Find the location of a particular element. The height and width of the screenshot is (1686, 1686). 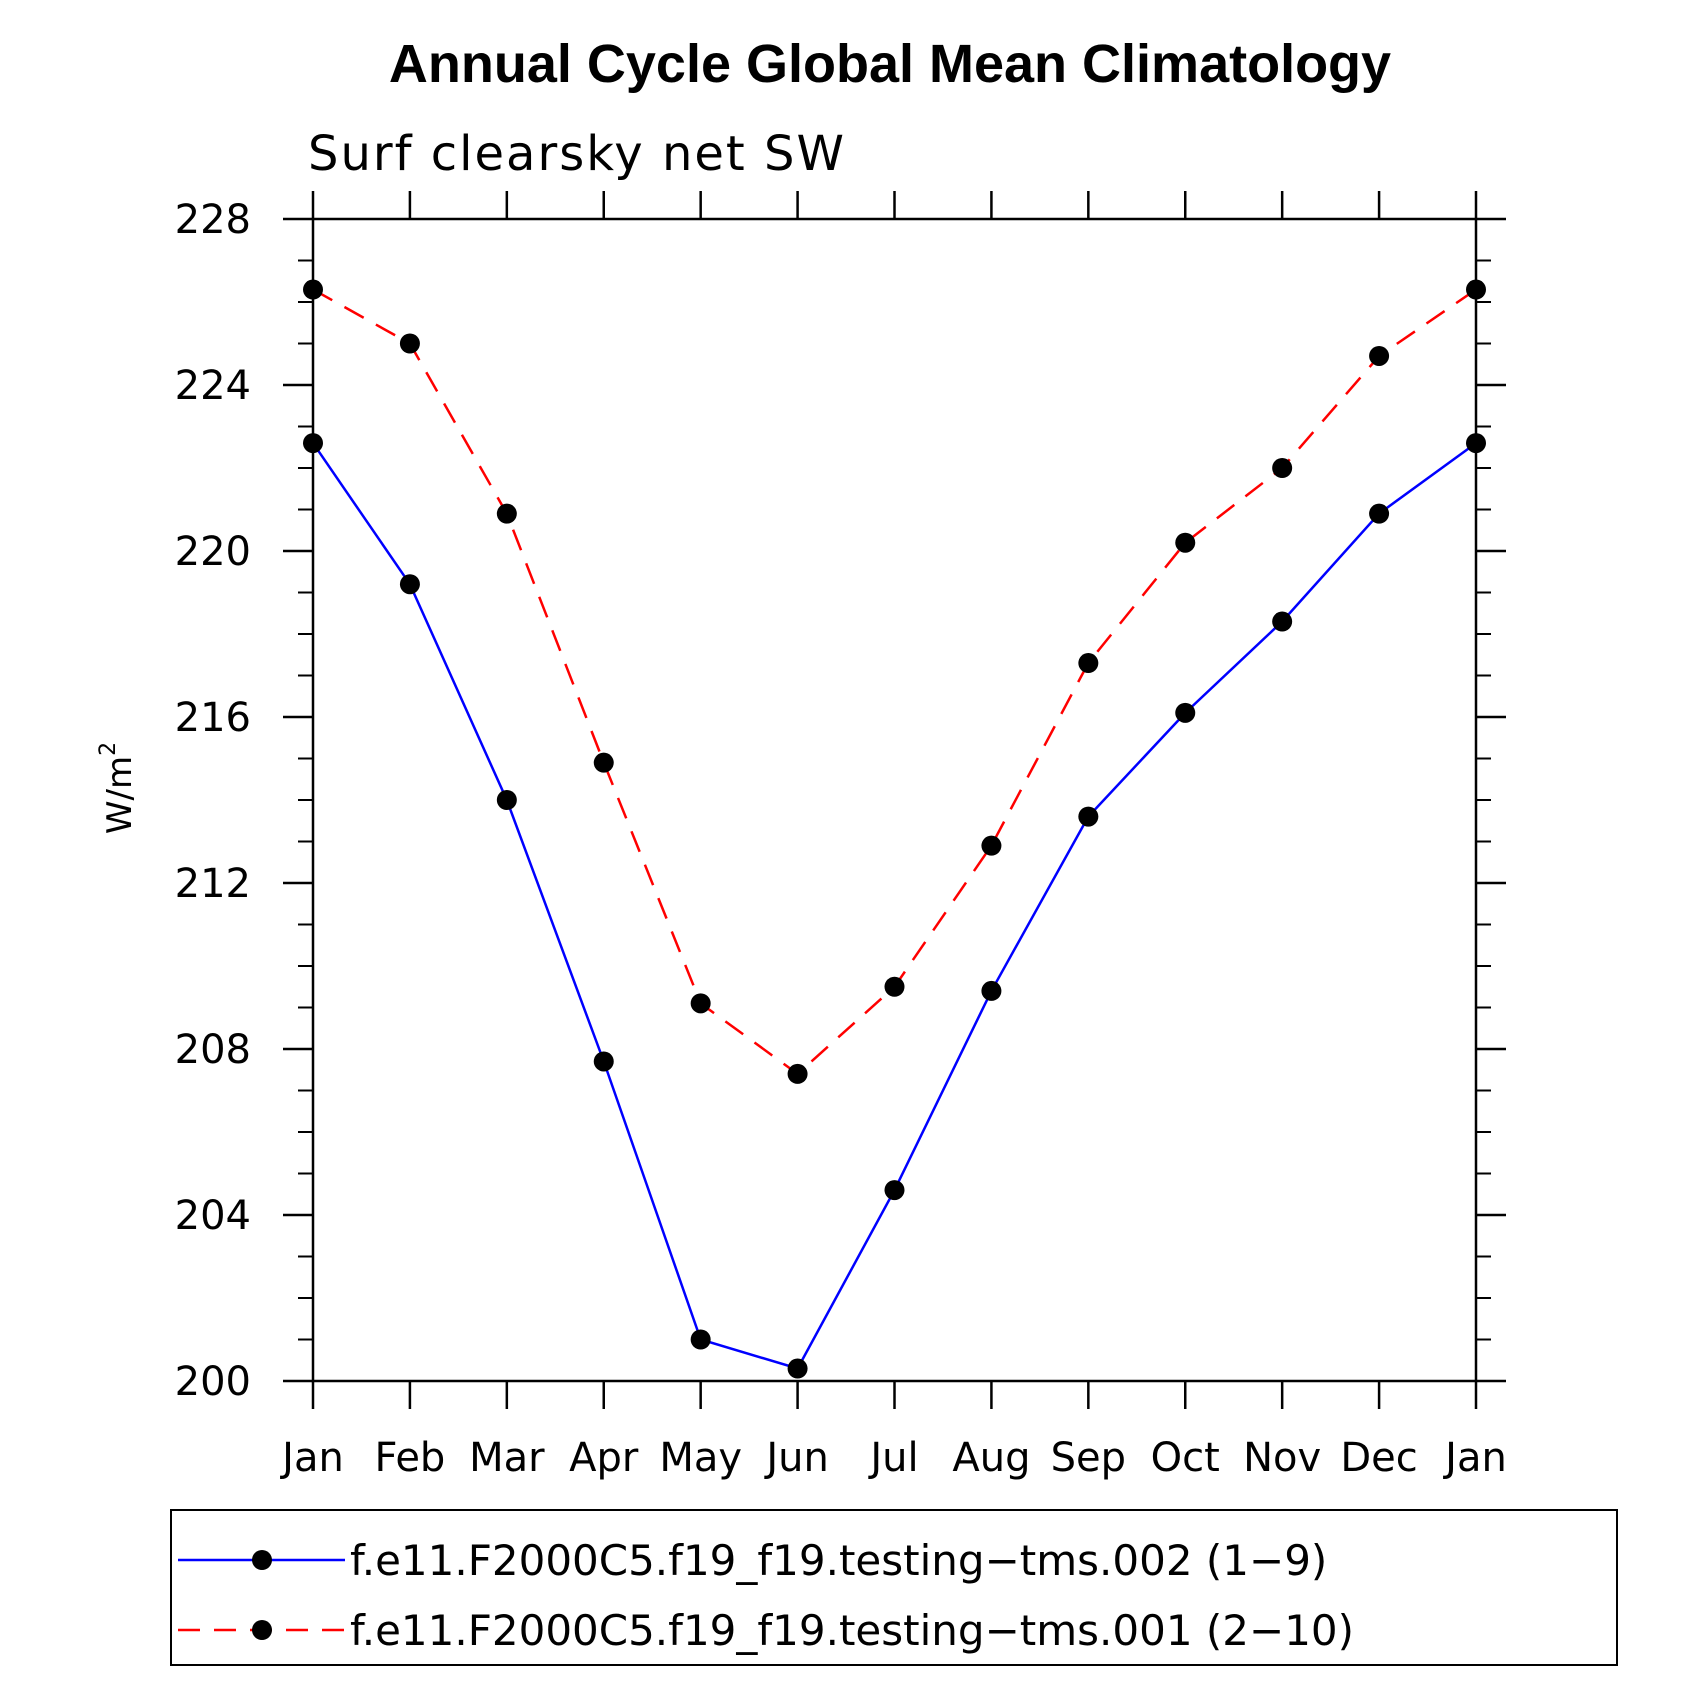

x-tick-label: Jul is located at coordinates (892, 1458).